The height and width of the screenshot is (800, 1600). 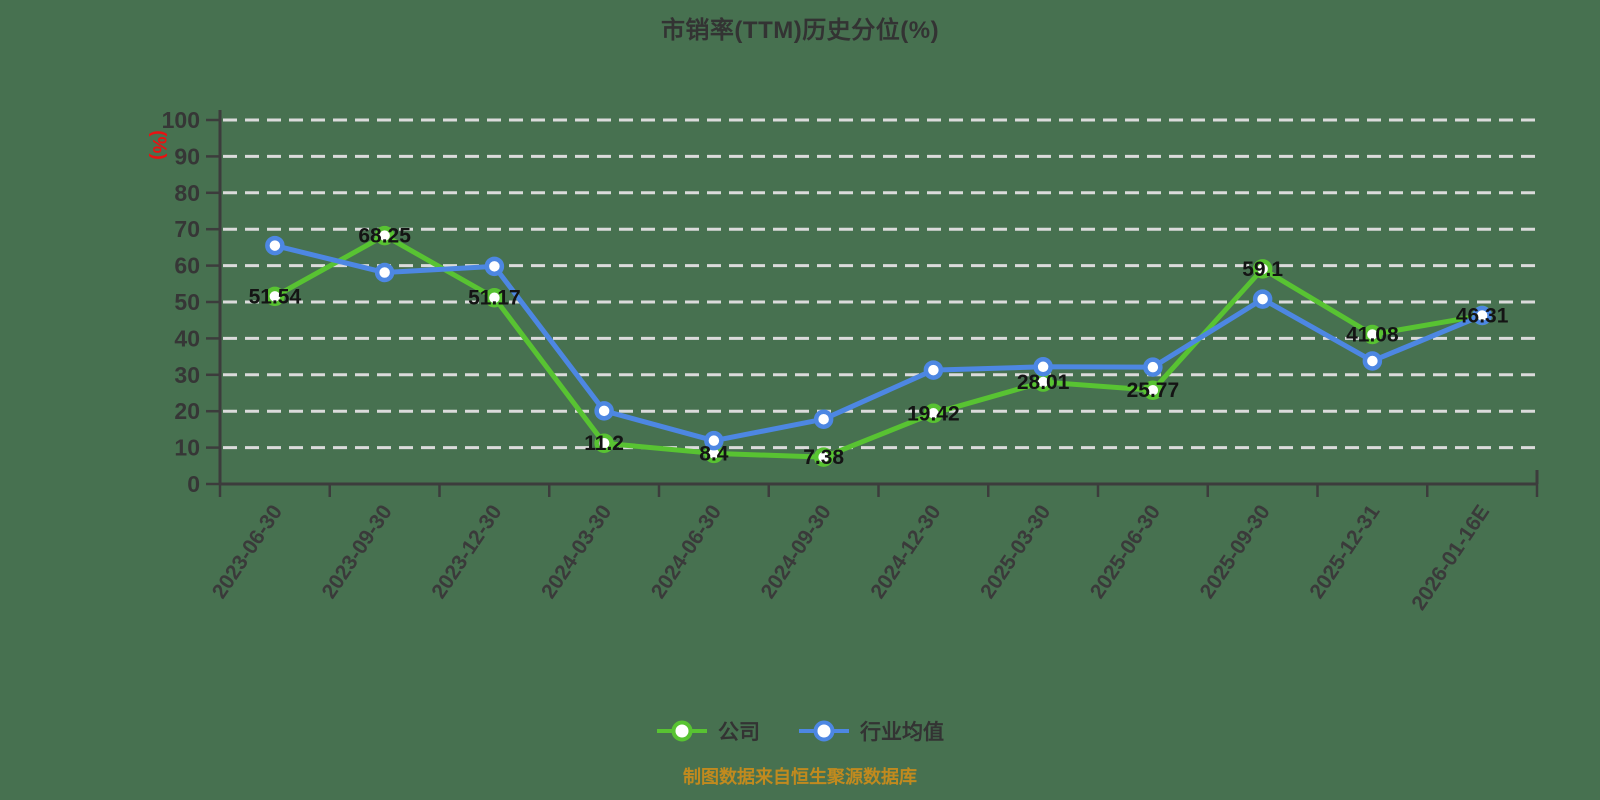 I want to click on x-axis-label: 2024-03-30, so click(x=576, y=552).